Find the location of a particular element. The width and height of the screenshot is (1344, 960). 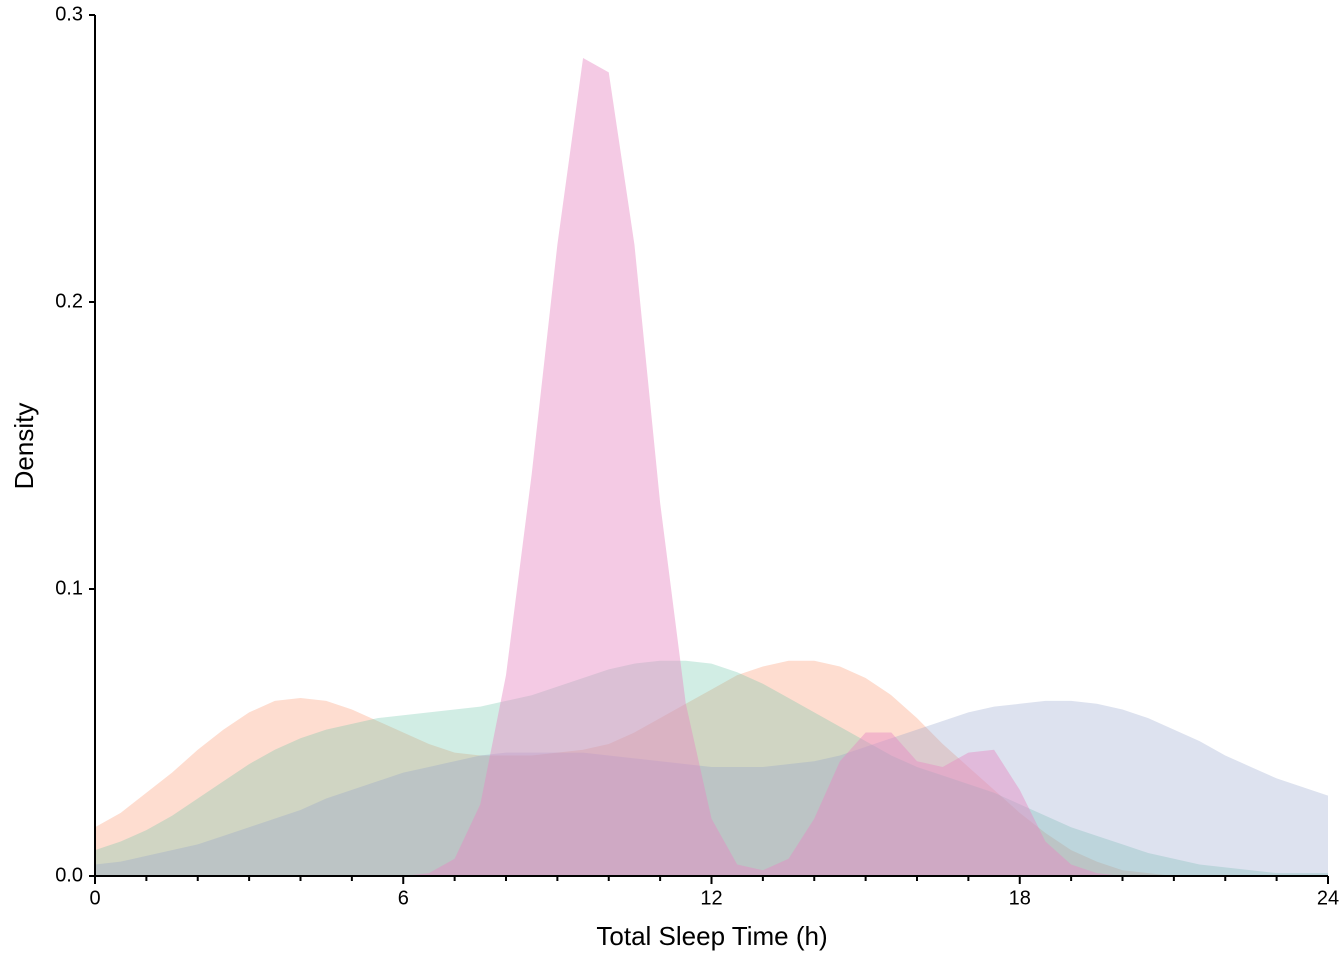

x-tick-label: 24 is located at coordinates (1328, 898).